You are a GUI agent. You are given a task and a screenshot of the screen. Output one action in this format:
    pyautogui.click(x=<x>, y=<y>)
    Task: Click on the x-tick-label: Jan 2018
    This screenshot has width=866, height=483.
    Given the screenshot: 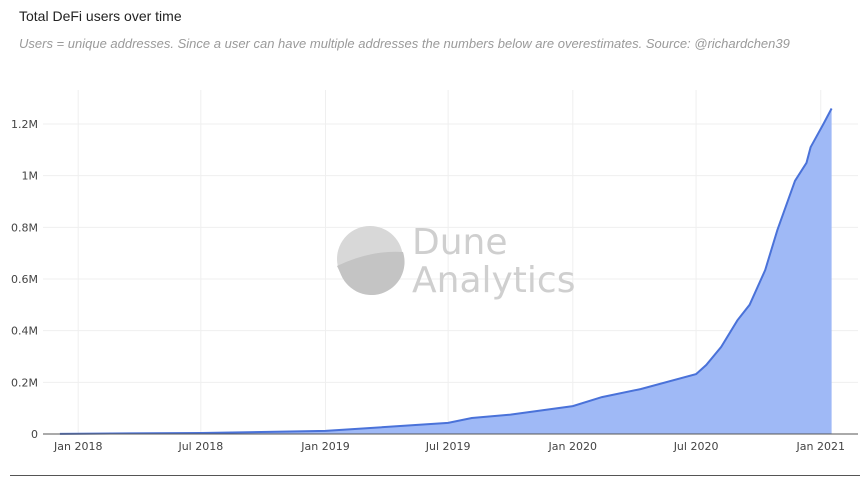 What is the action you would take?
    pyautogui.click(x=77, y=446)
    